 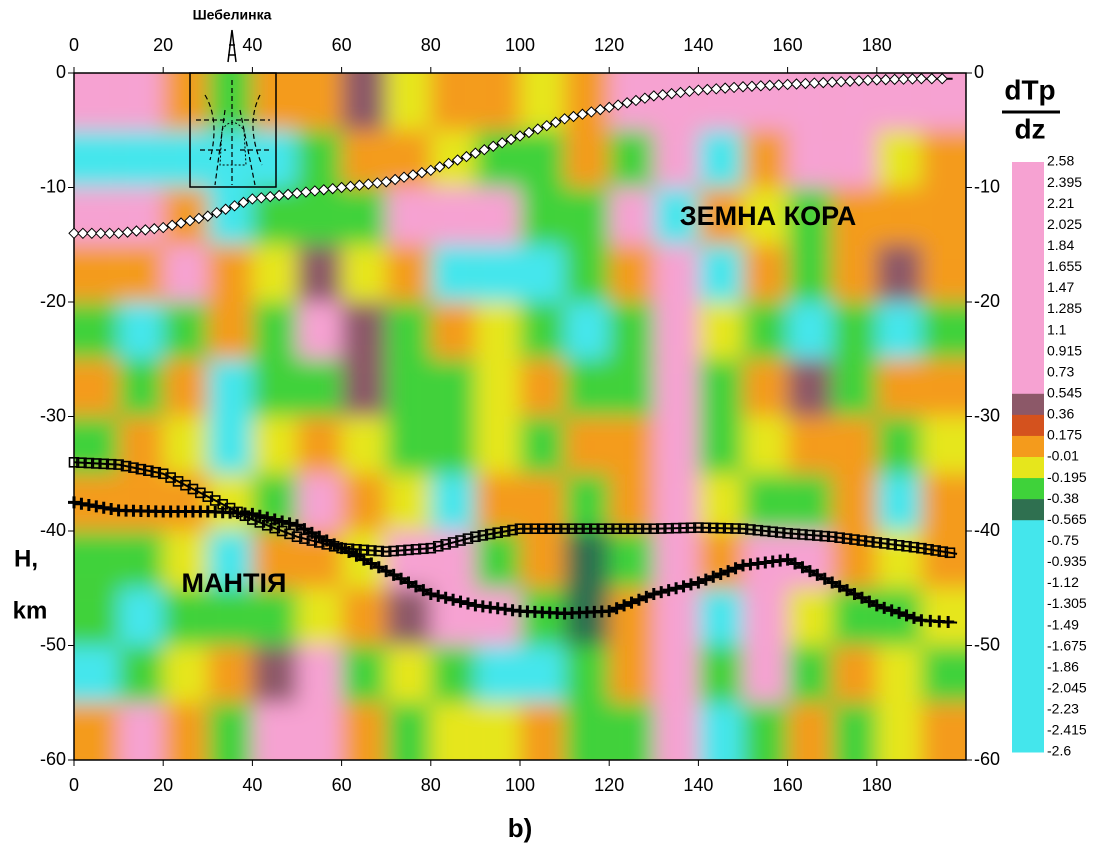 What do you see at coordinates (1064, 435) in the screenshot?
I see `colorbar-label: 0.175` at bounding box center [1064, 435].